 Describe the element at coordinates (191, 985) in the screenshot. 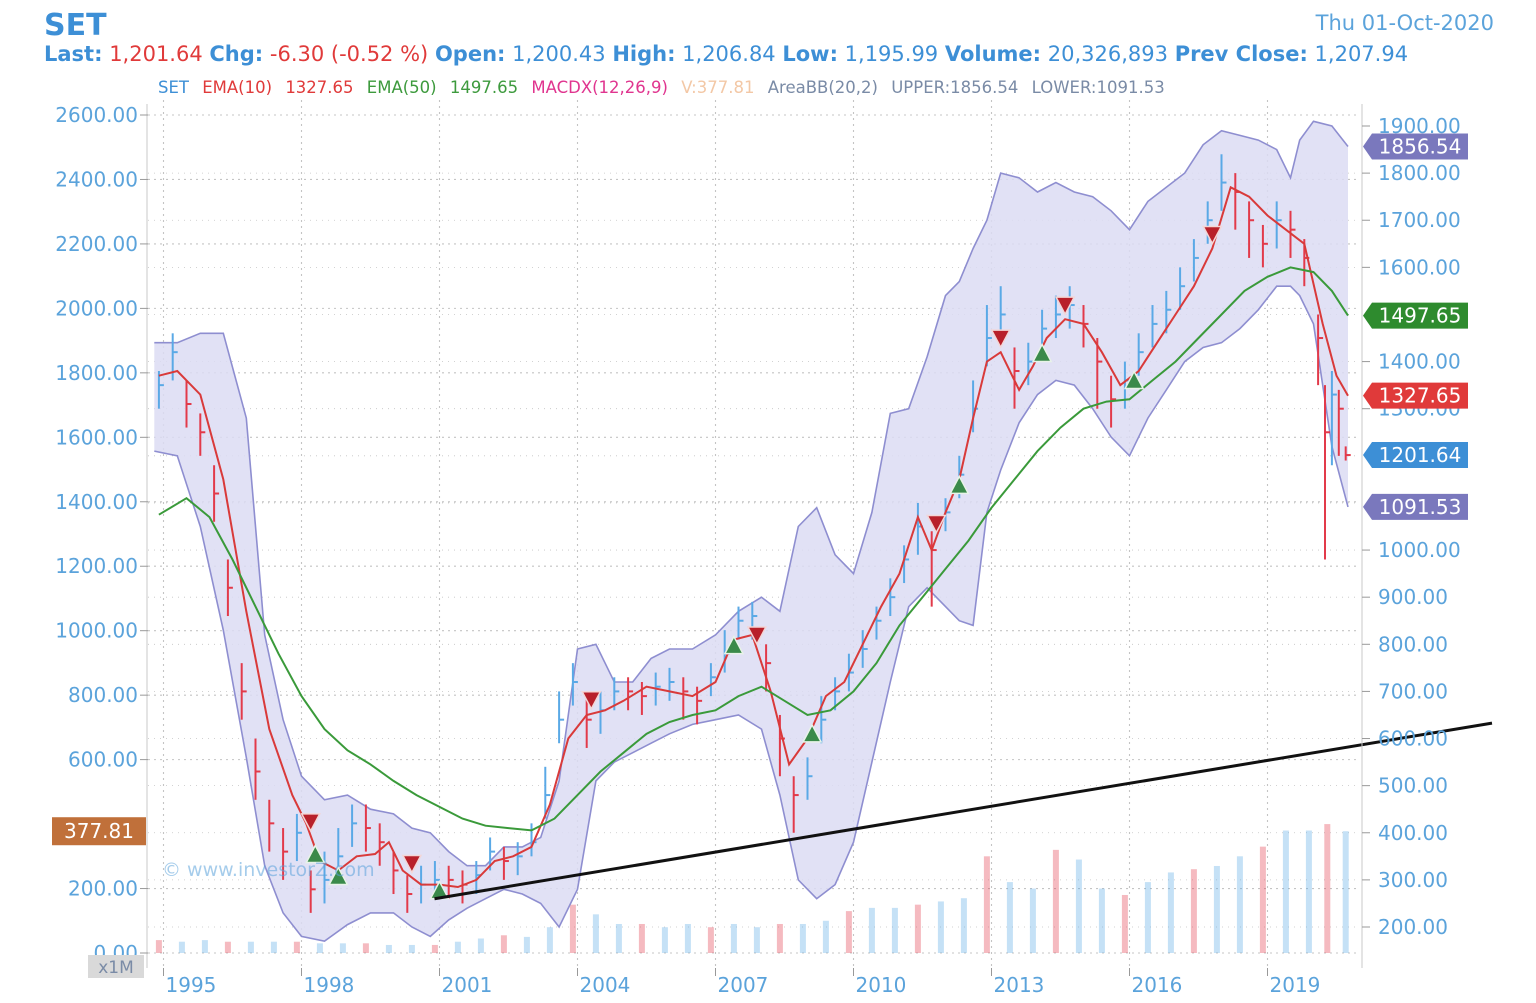

I see `x-tick-label: 1995` at that location.